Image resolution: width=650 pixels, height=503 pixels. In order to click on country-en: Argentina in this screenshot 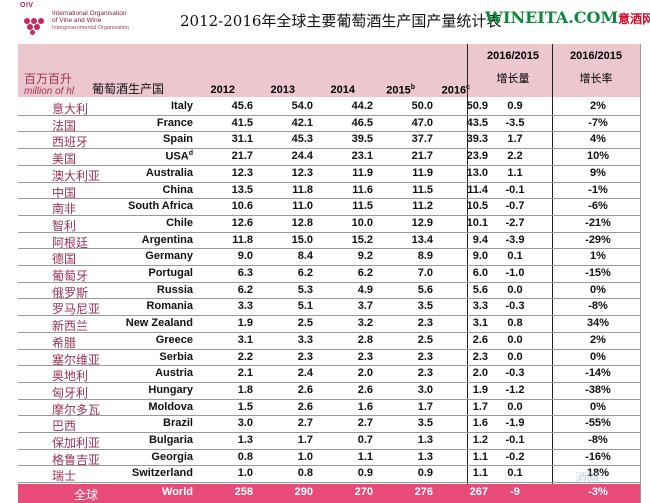, I will do `click(167, 239)`.